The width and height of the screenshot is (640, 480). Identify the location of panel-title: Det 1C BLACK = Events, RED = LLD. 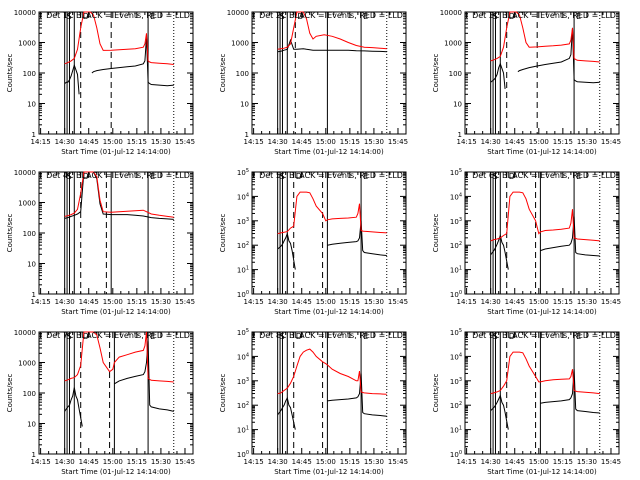
(118, 15).